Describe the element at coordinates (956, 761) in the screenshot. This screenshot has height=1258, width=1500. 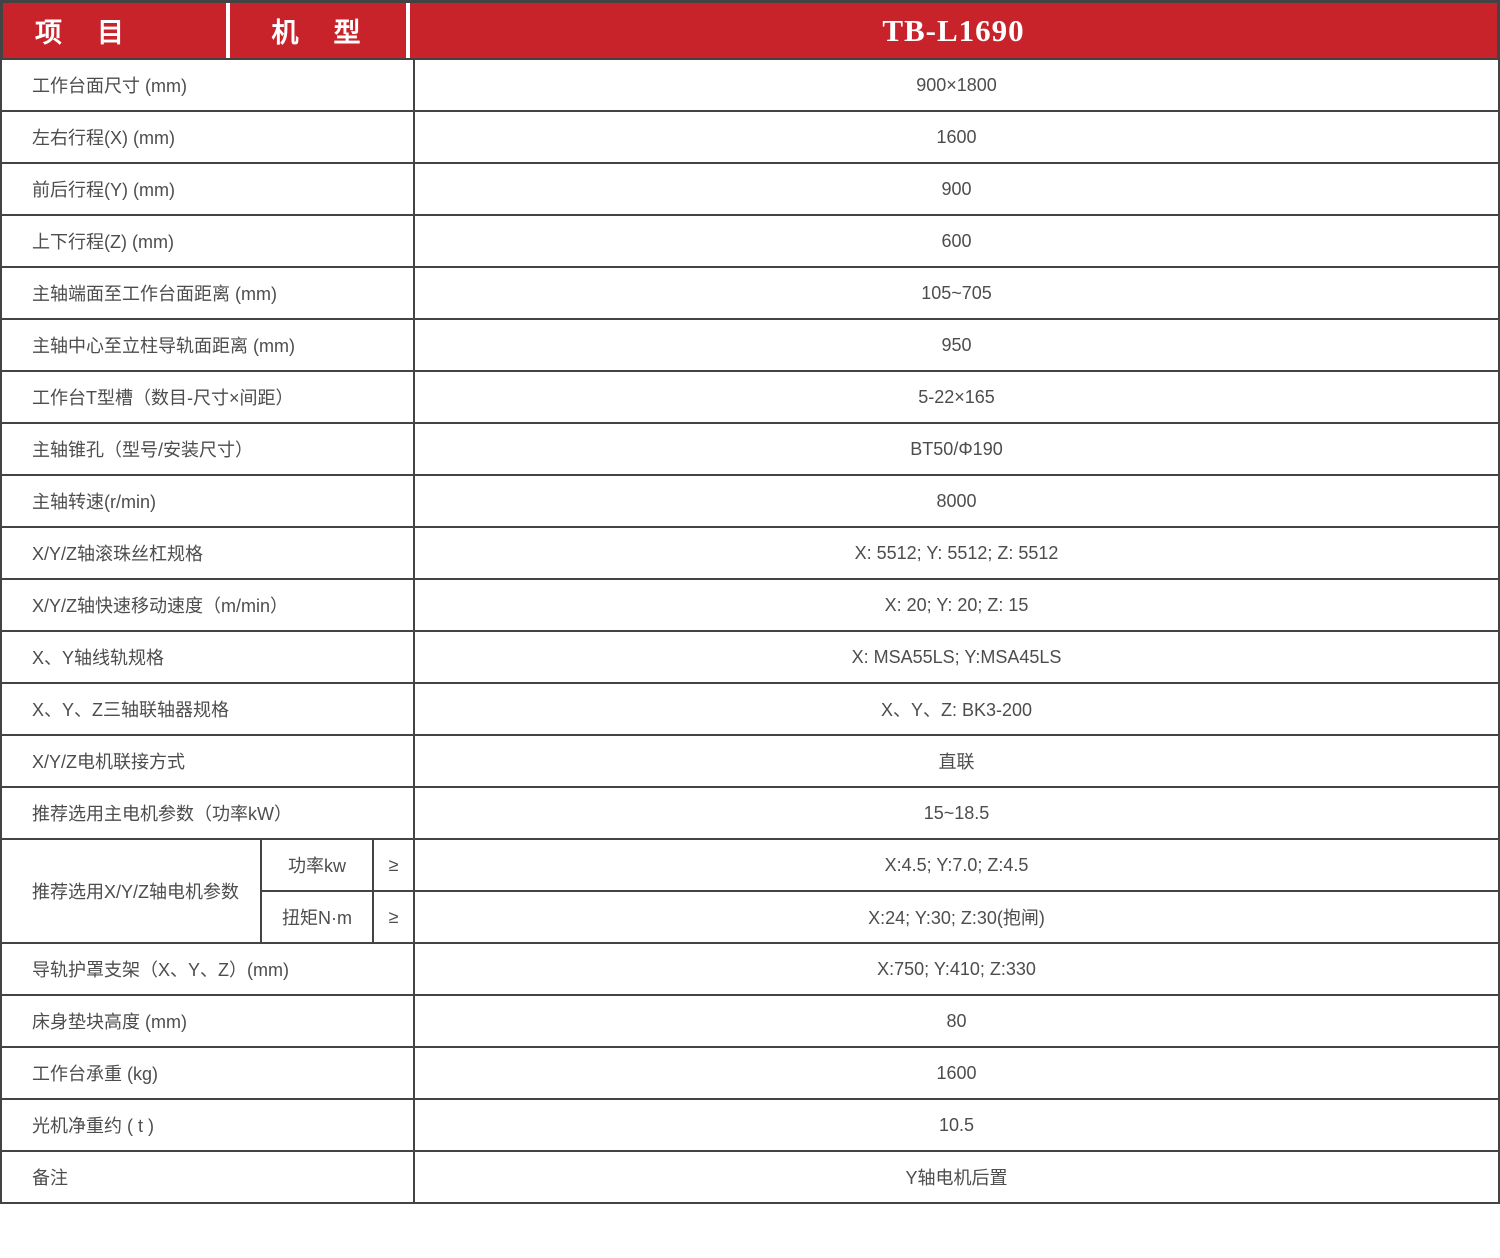
I see `spec-row-value: 直联` at that location.